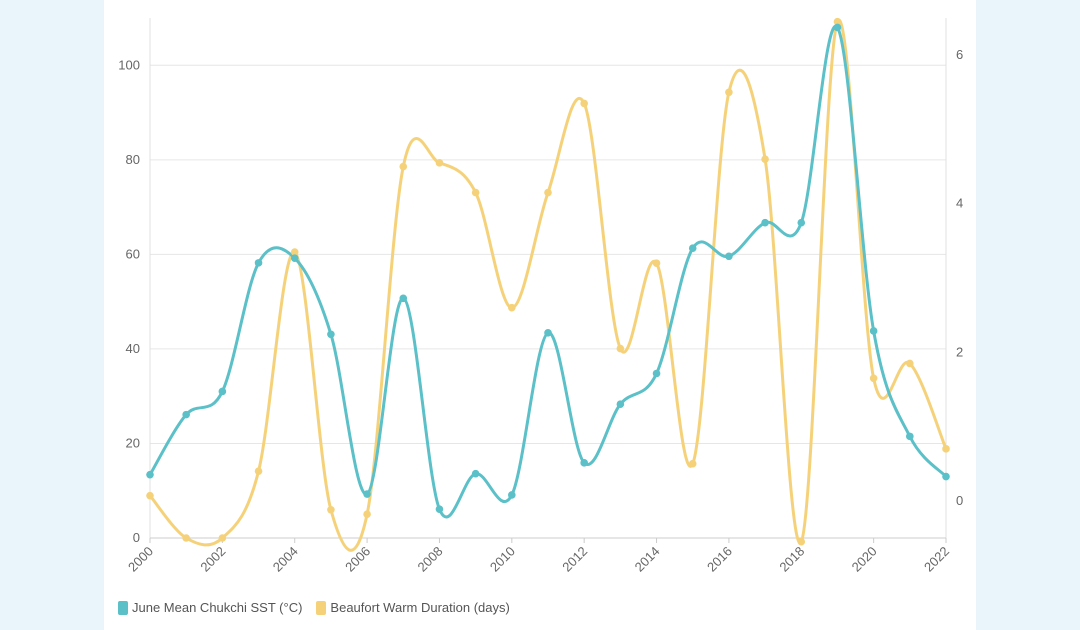 The width and height of the screenshot is (1080, 630). What do you see at coordinates (140, 559) in the screenshot?
I see `x-tick-label: 2000` at bounding box center [140, 559].